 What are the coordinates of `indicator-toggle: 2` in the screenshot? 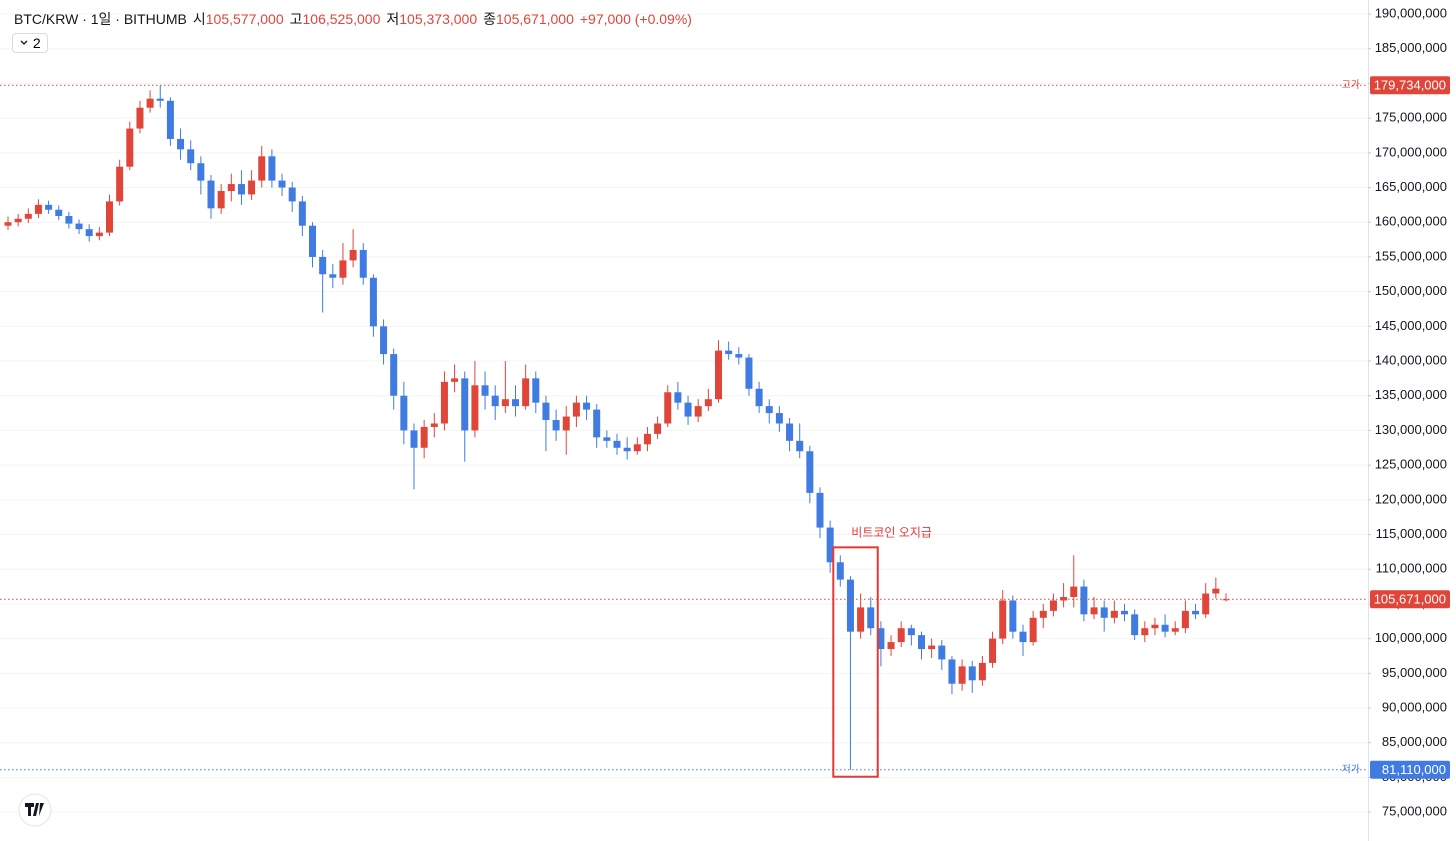 It's located at (30, 43).